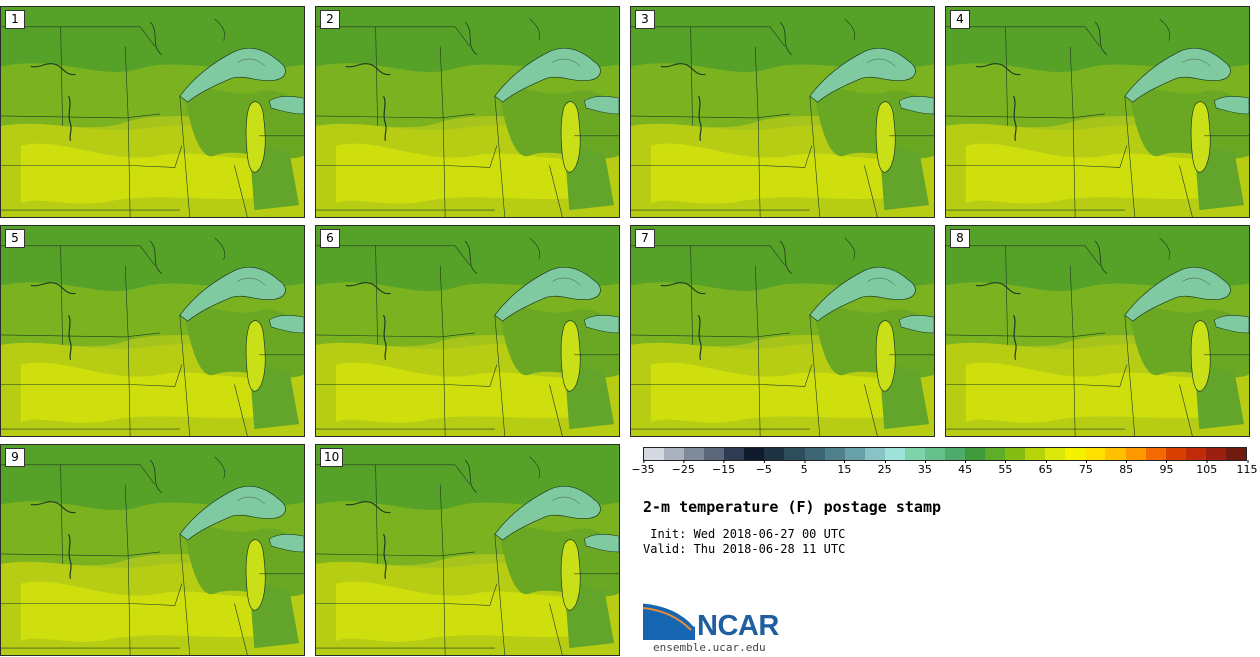 Image resolution: width=1260 pixels, height=657 pixels. I want to click on colorbar-tick-label: −25, so click(683, 468).